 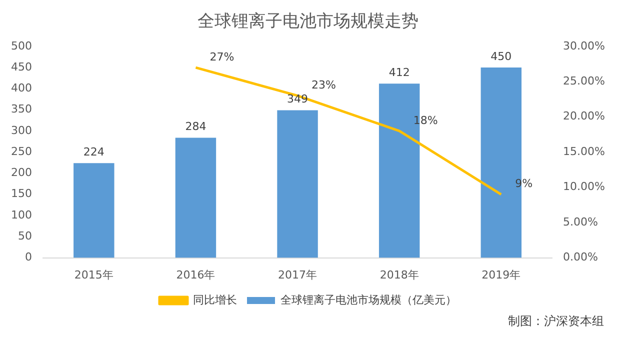 What do you see at coordinates (501, 275) in the screenshot?
I see `x-tick-label: 2019年` at bounding box center [501, 275].